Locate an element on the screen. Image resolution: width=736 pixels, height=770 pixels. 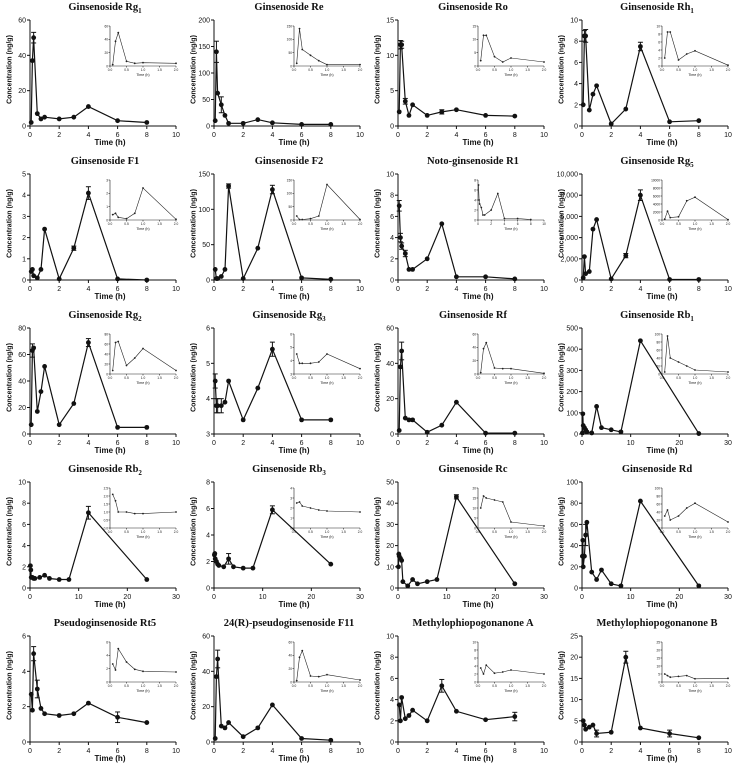
chart-title: Ginsenoside Rb3 is located at coordinates (289, 470).